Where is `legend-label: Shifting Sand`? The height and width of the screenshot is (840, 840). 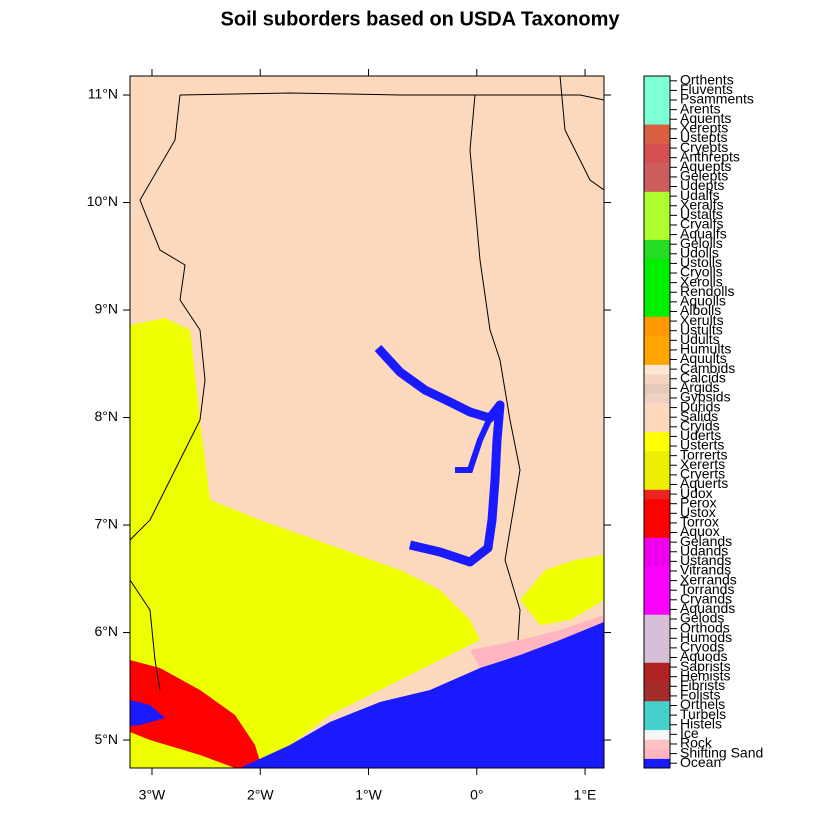 legend-label: Shifting Sand is located at coordinates (721, 752).